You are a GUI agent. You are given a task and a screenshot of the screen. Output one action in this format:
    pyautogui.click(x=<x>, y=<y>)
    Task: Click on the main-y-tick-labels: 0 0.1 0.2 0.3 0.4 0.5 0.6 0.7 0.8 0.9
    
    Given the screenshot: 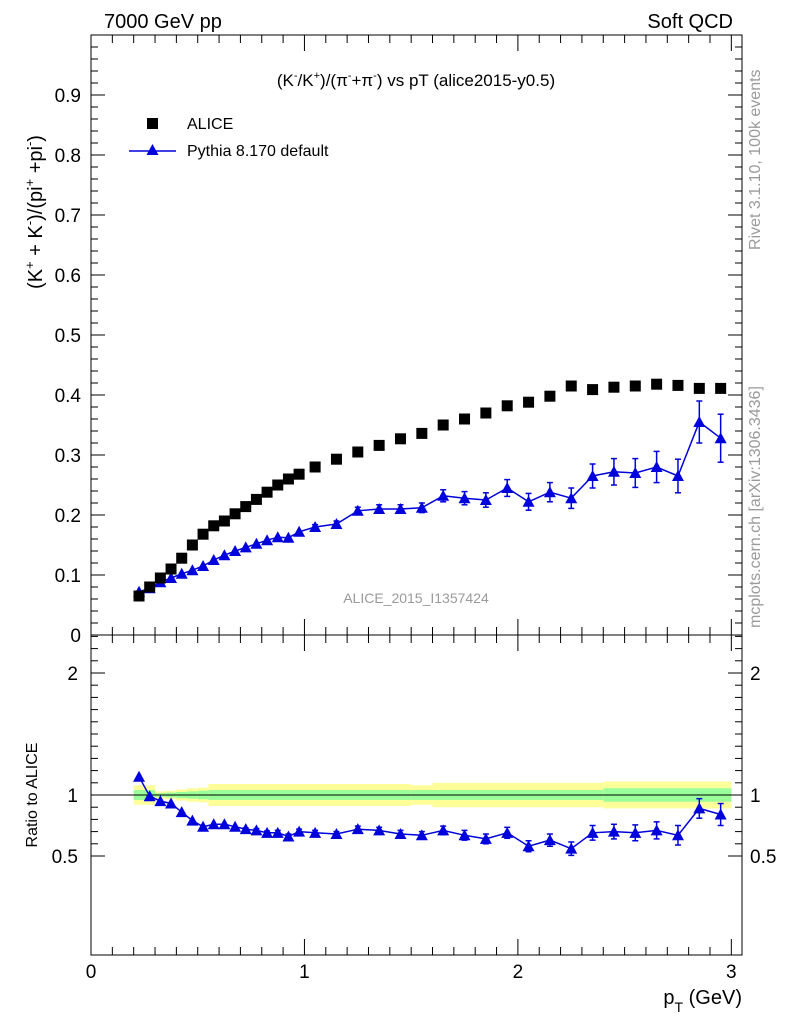 What is the action you would take?
    pyautogui.click(x=68, y=366)
    